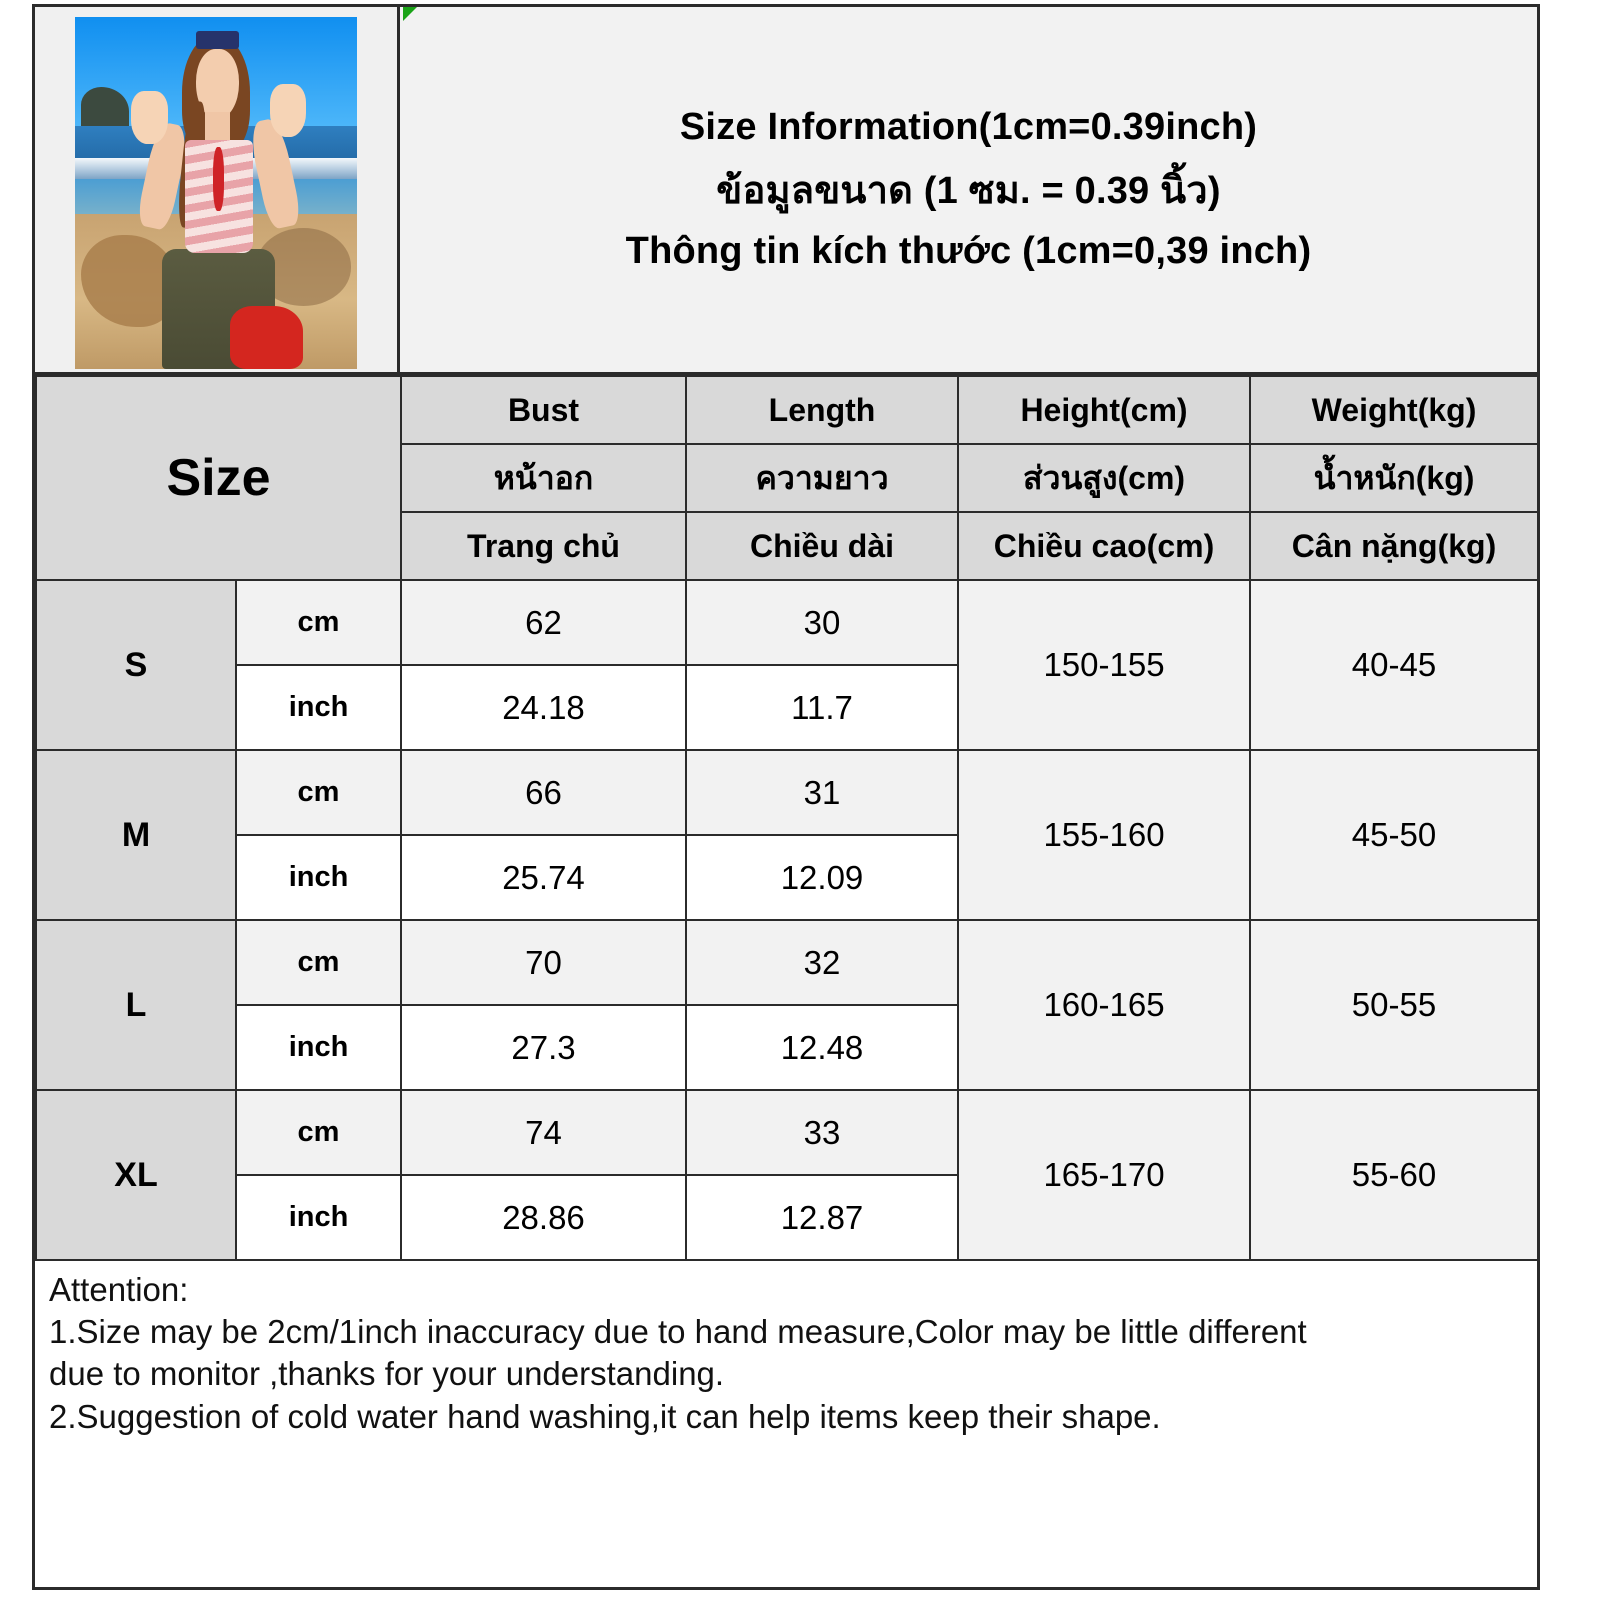 This screenshot has height=1600, width=1600. I want to click on value-bust-cm: 62, so click(543, 622).